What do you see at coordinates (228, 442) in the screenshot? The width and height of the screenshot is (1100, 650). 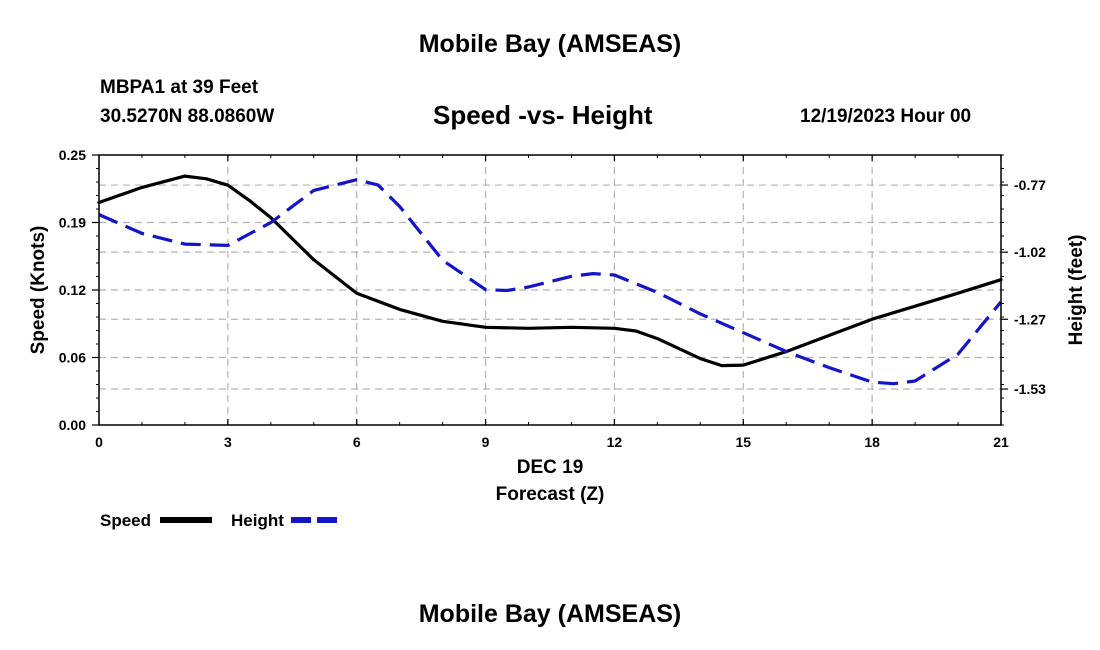 I see `x-tick-label: 3` at bounding box center [228, 442].